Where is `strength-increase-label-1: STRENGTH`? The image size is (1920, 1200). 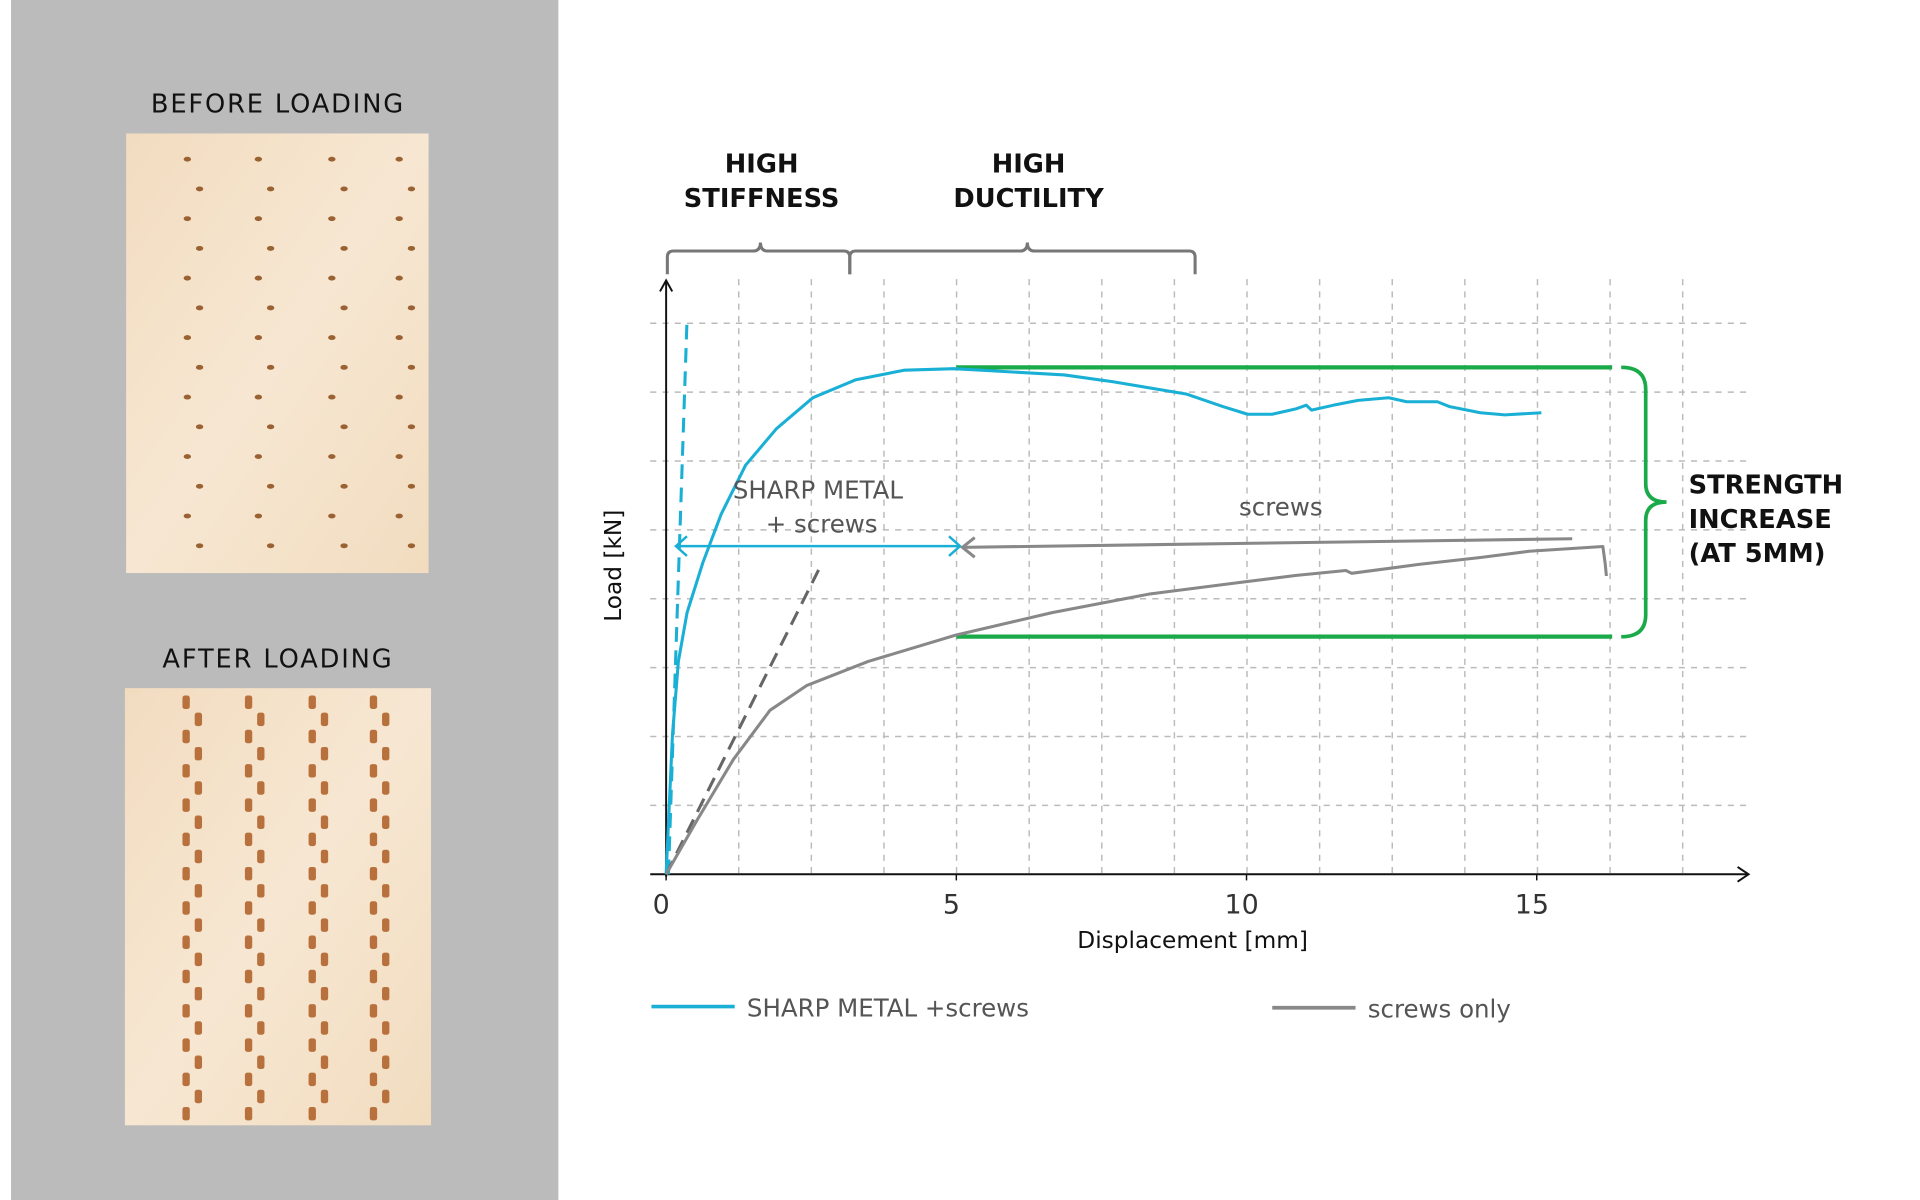 strength-increase-label-1: STRENGTH is located at coordinates (1766, 485).